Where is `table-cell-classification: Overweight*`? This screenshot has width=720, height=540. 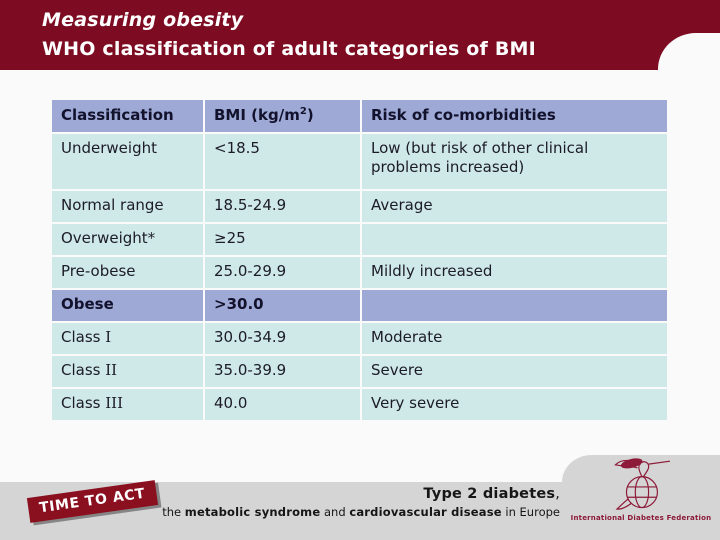 table-cell-classification: Overweight* is located at coordinates (127, 239).